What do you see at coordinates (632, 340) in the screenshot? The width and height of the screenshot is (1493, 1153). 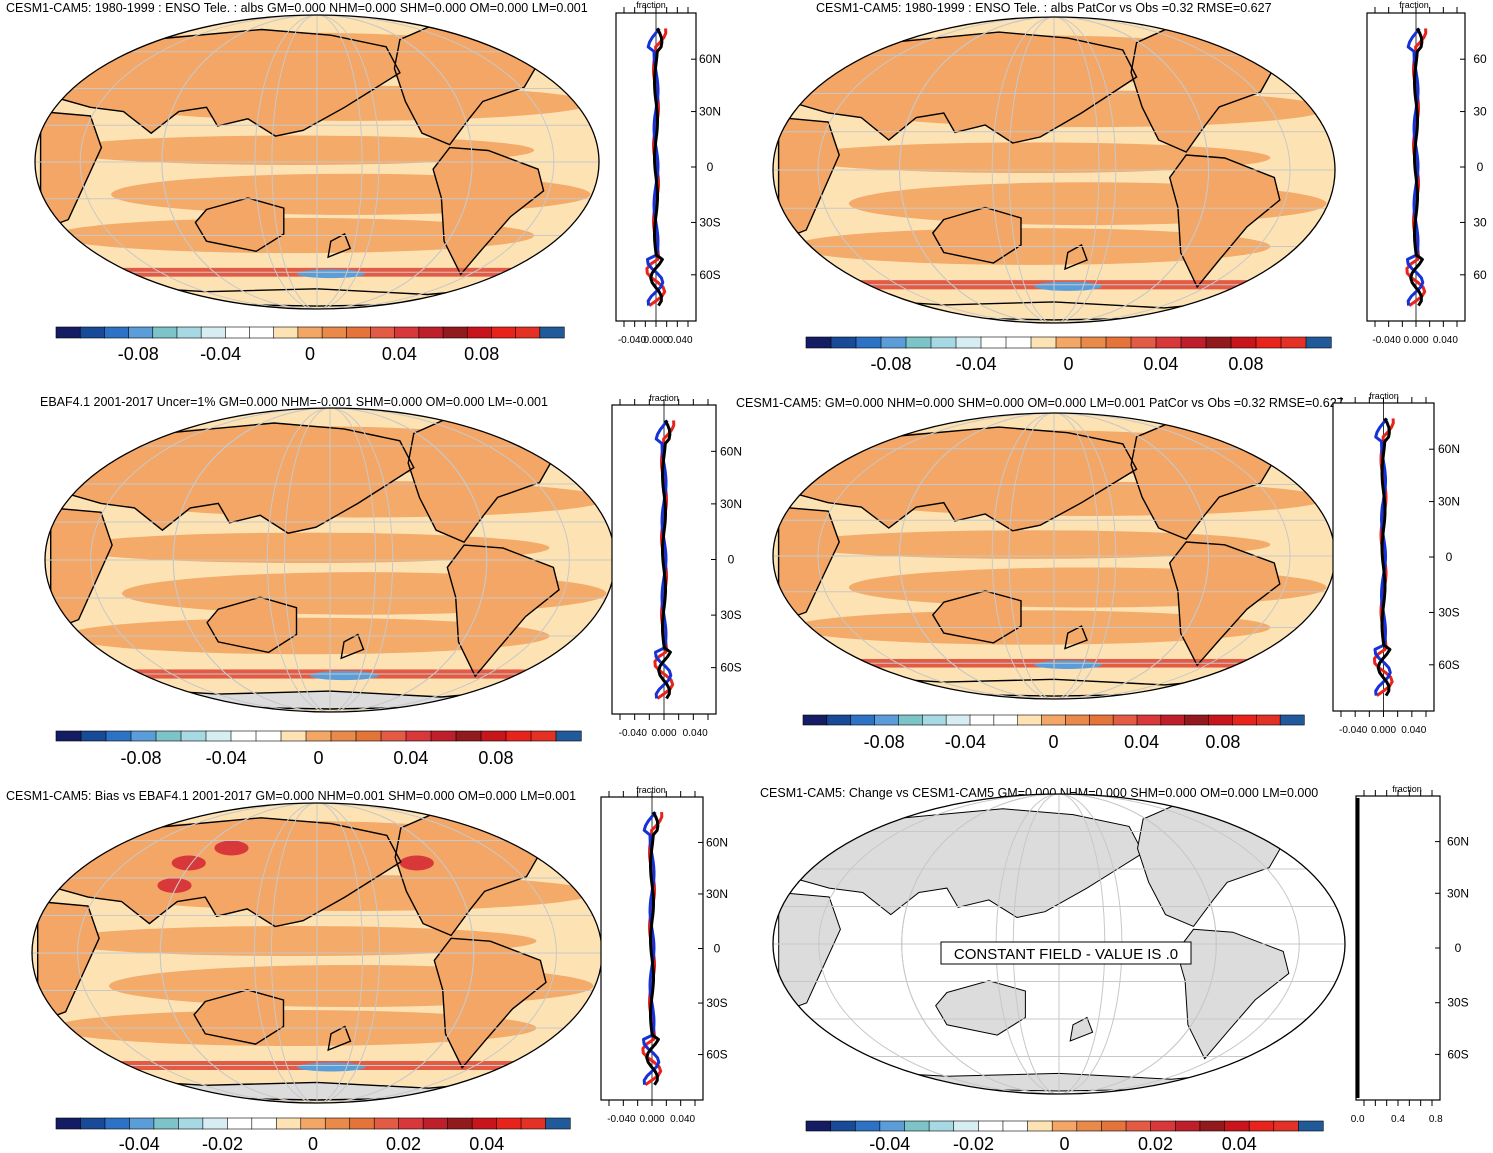 I see `profile-x-label: -0.040` at bounding box center [632, 340].